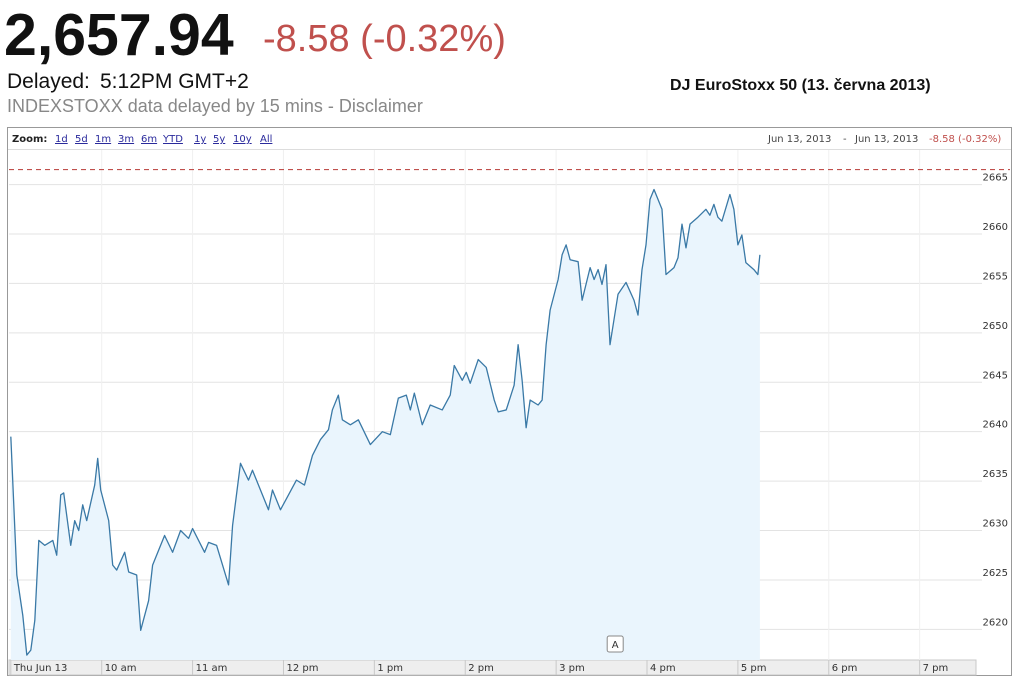  I want to click on x-tick-label: 3 pm, so click(572, 668).